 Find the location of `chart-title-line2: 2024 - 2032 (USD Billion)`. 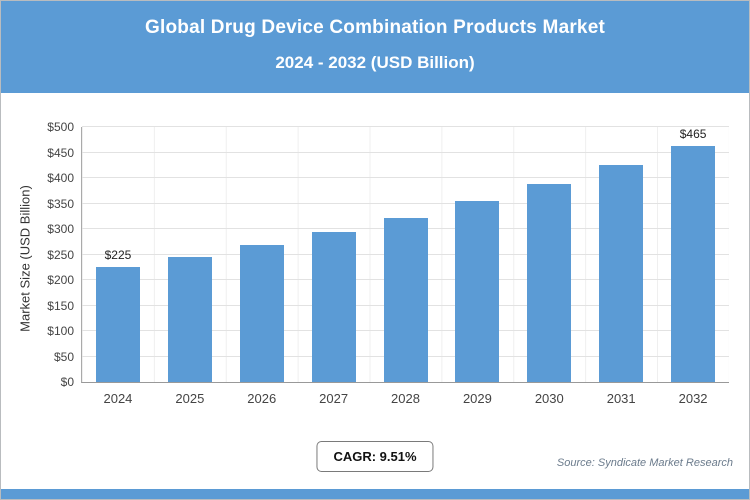

chart-title-line2: 2024 - 2032 (USD Billion) is located at coordinates (375, 62).